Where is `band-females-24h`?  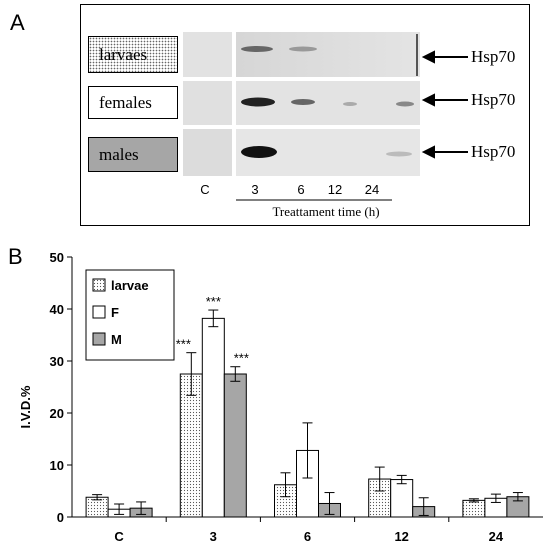
band-females-24h is located at coordinates (405, 104).